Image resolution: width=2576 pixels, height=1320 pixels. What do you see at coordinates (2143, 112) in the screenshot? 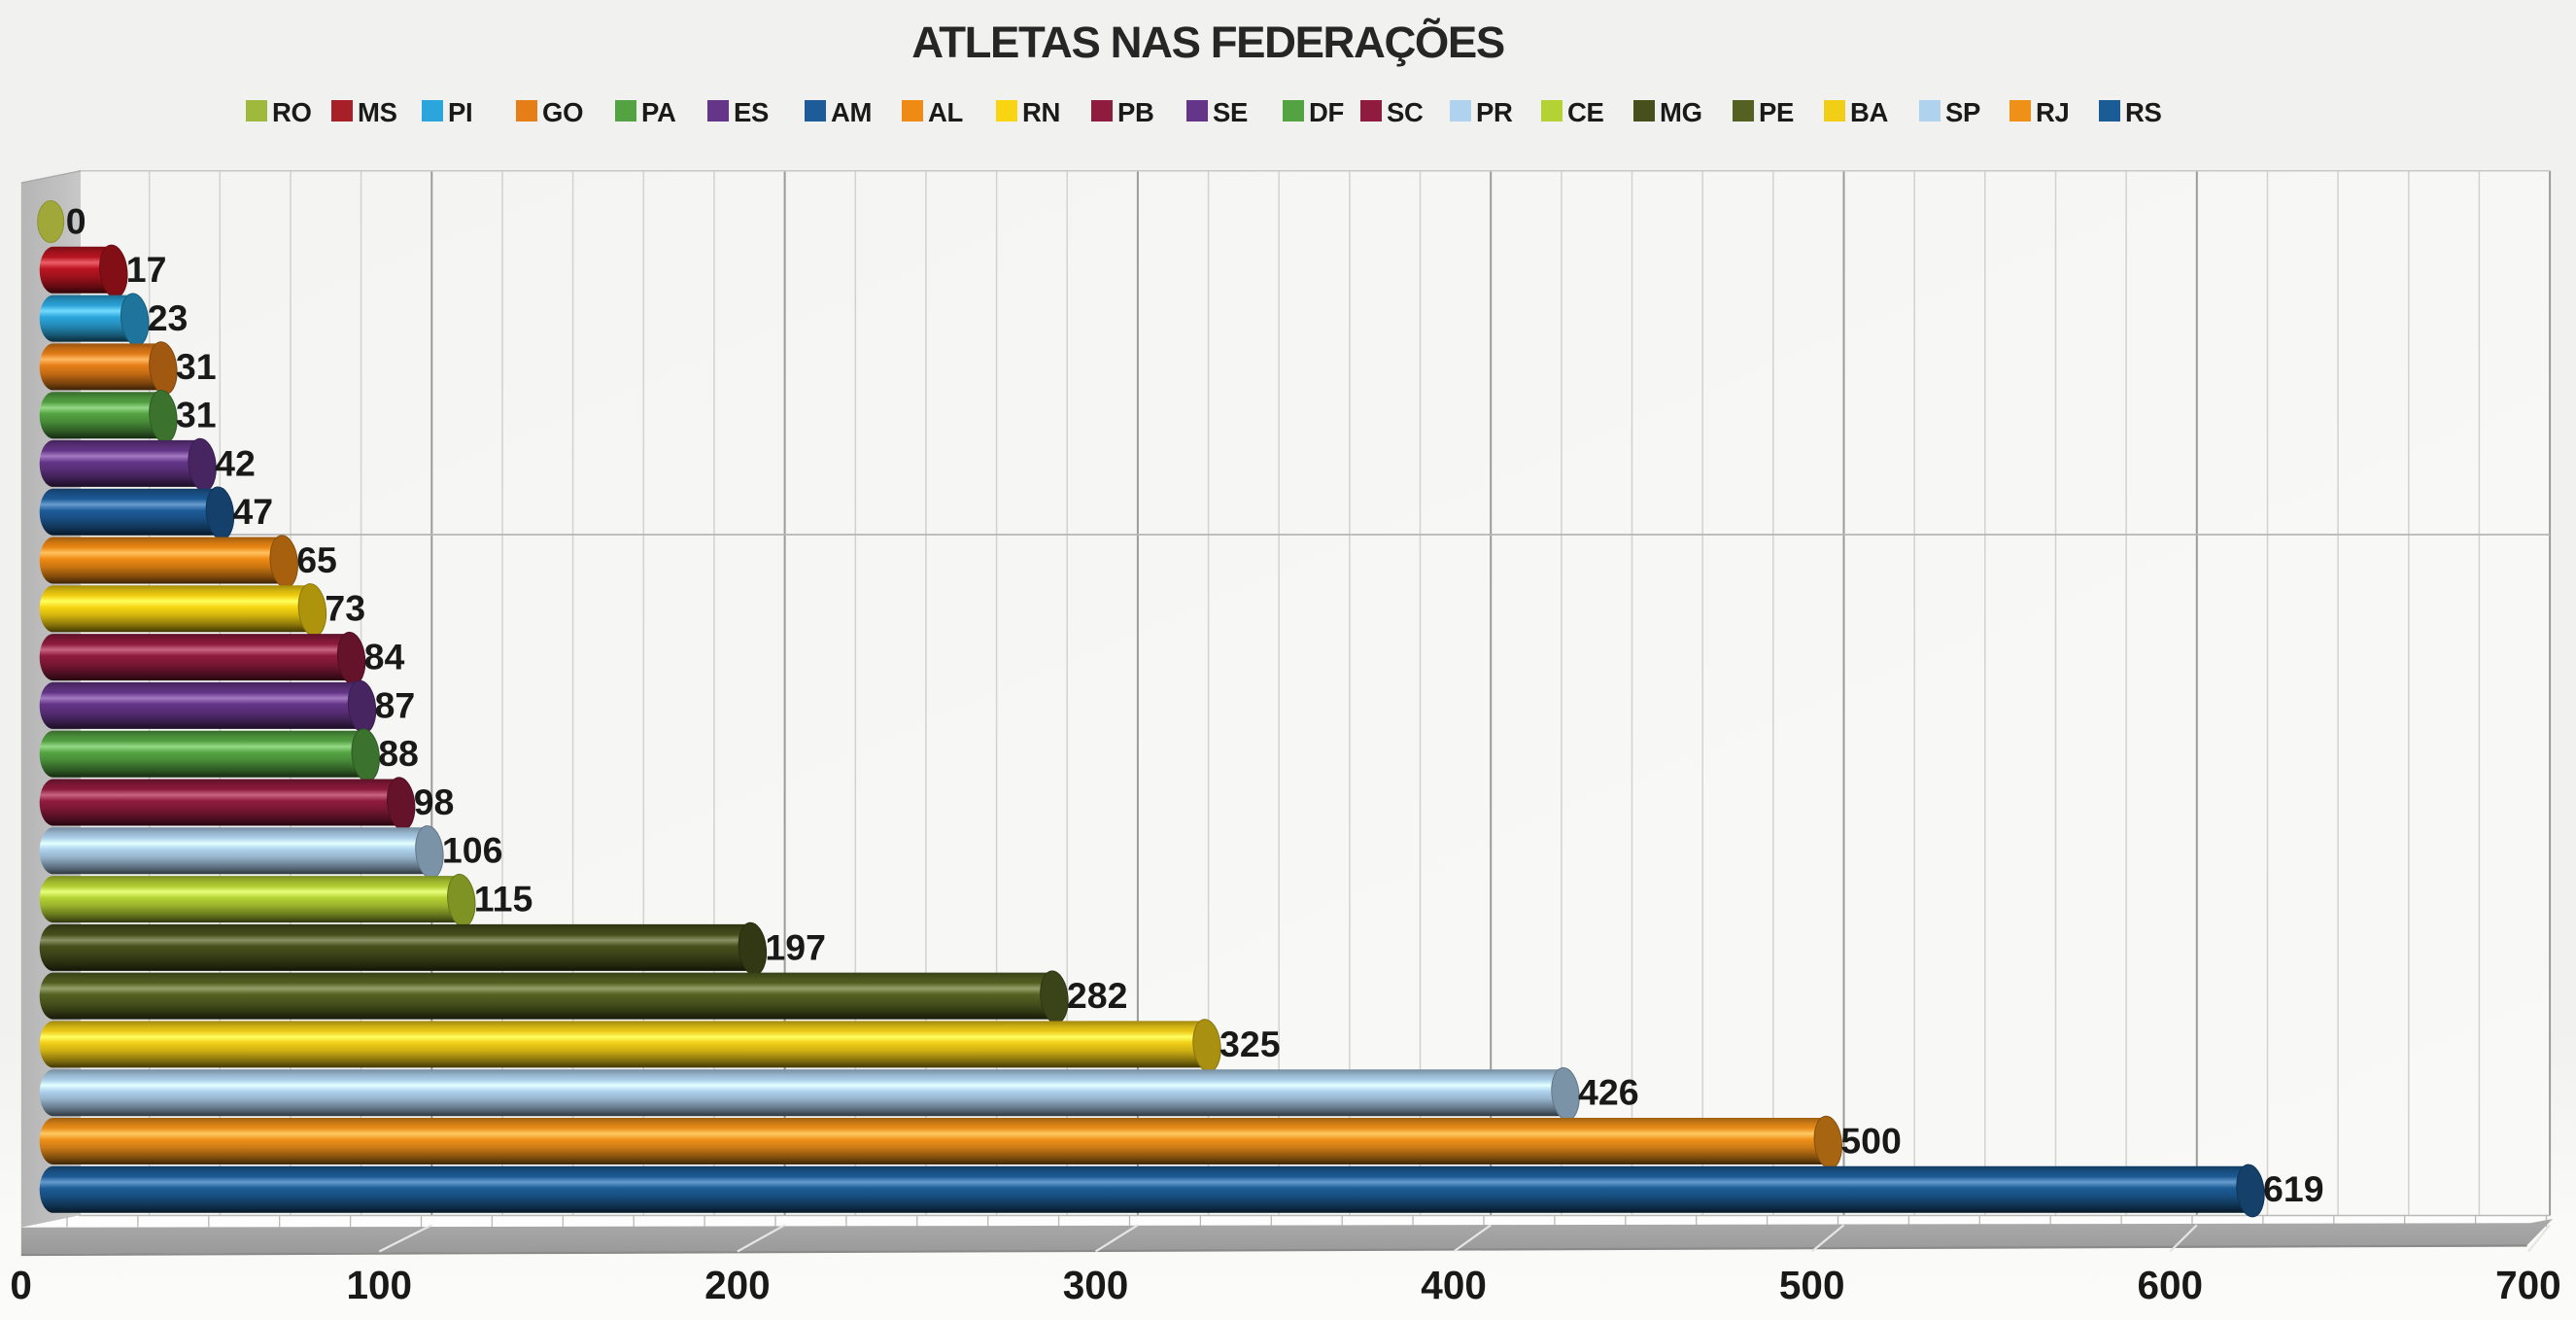
I see `svg-text: RS` at bounding box center [2143, 112].